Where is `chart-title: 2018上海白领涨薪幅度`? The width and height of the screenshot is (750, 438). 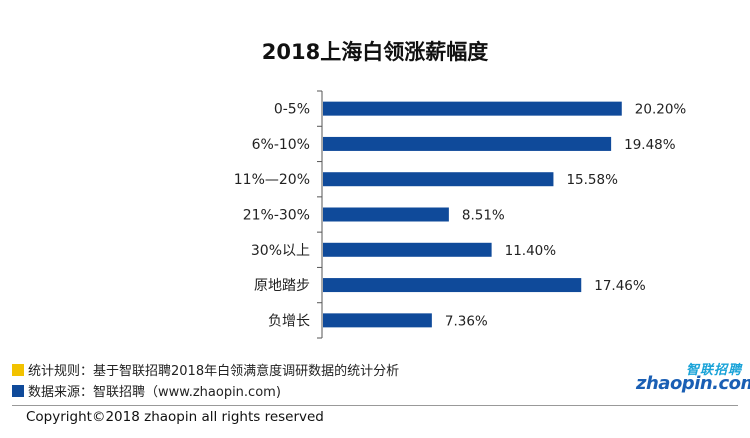
chart-title: 2018上海白领涨薪幅度 is located at coordinates (375, 52).